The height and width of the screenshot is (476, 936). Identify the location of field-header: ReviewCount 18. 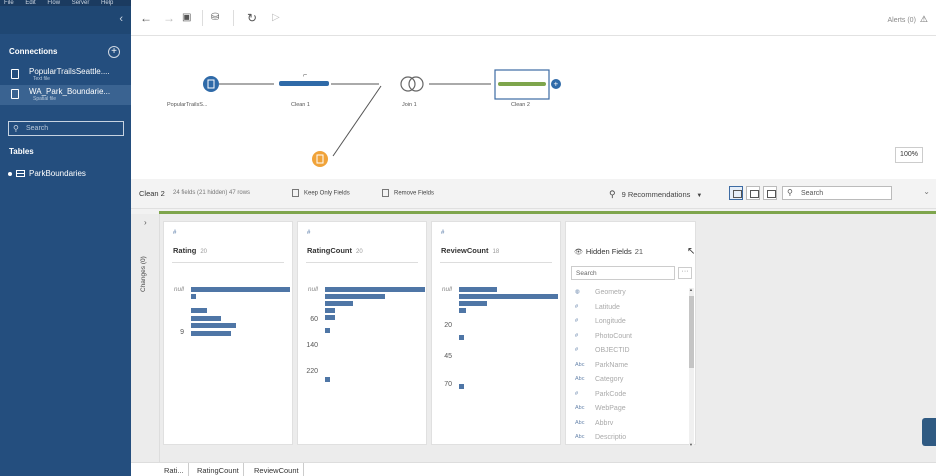
(470, 250).